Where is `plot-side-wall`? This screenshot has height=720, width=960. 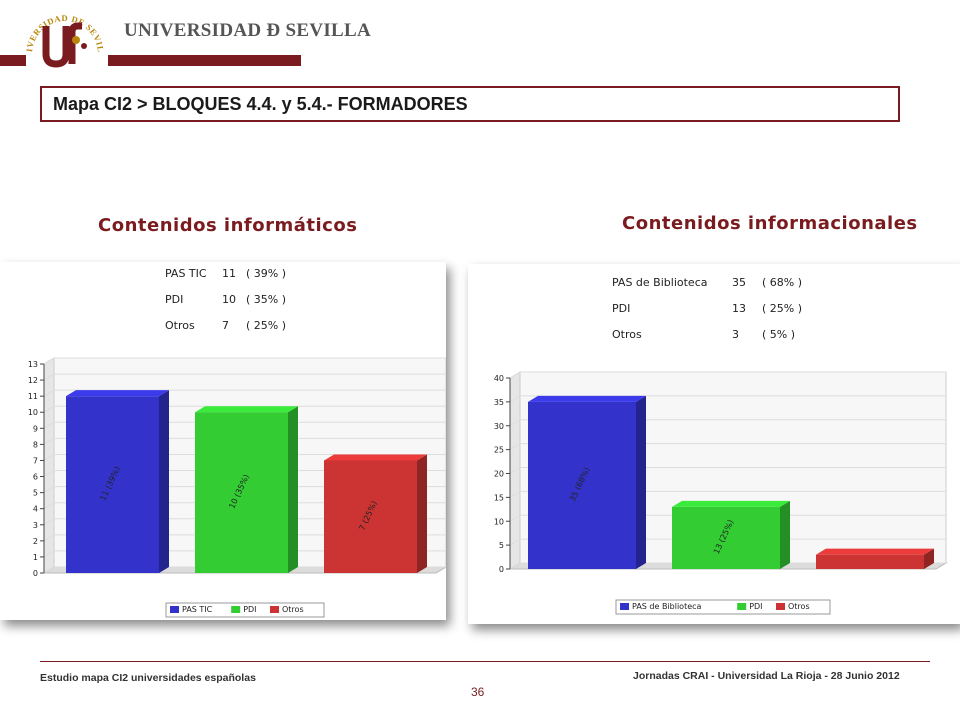 plot-side-wall is located at coordinates (49, 465).